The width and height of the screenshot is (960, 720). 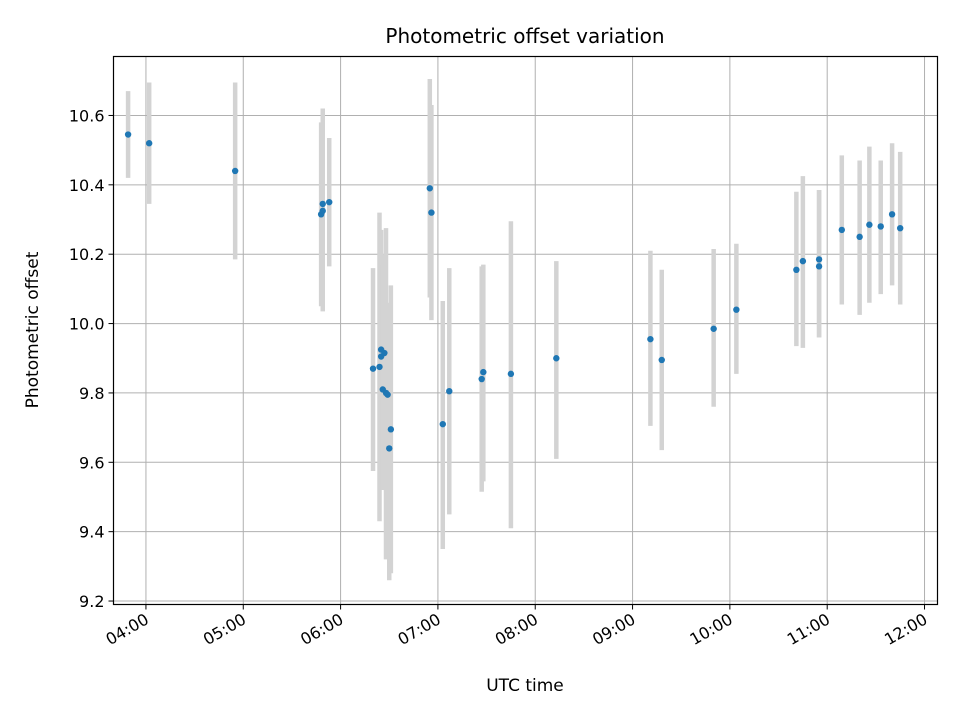 I want to click on y-tick-label: 10.4, so click(x=87, y=185).